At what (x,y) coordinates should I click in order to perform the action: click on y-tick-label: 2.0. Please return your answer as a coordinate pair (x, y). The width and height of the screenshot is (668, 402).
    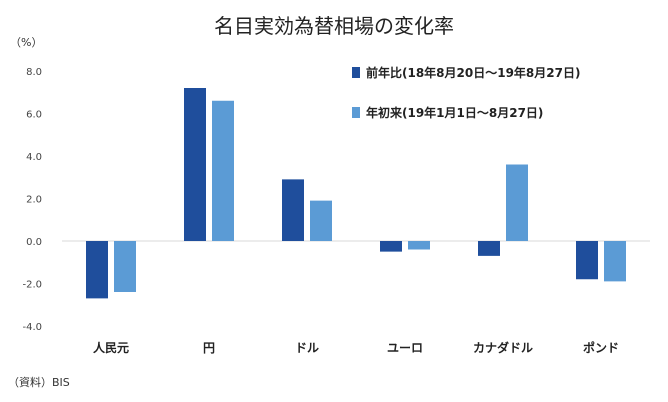
    Looking at the image, I should click on (34, 200).